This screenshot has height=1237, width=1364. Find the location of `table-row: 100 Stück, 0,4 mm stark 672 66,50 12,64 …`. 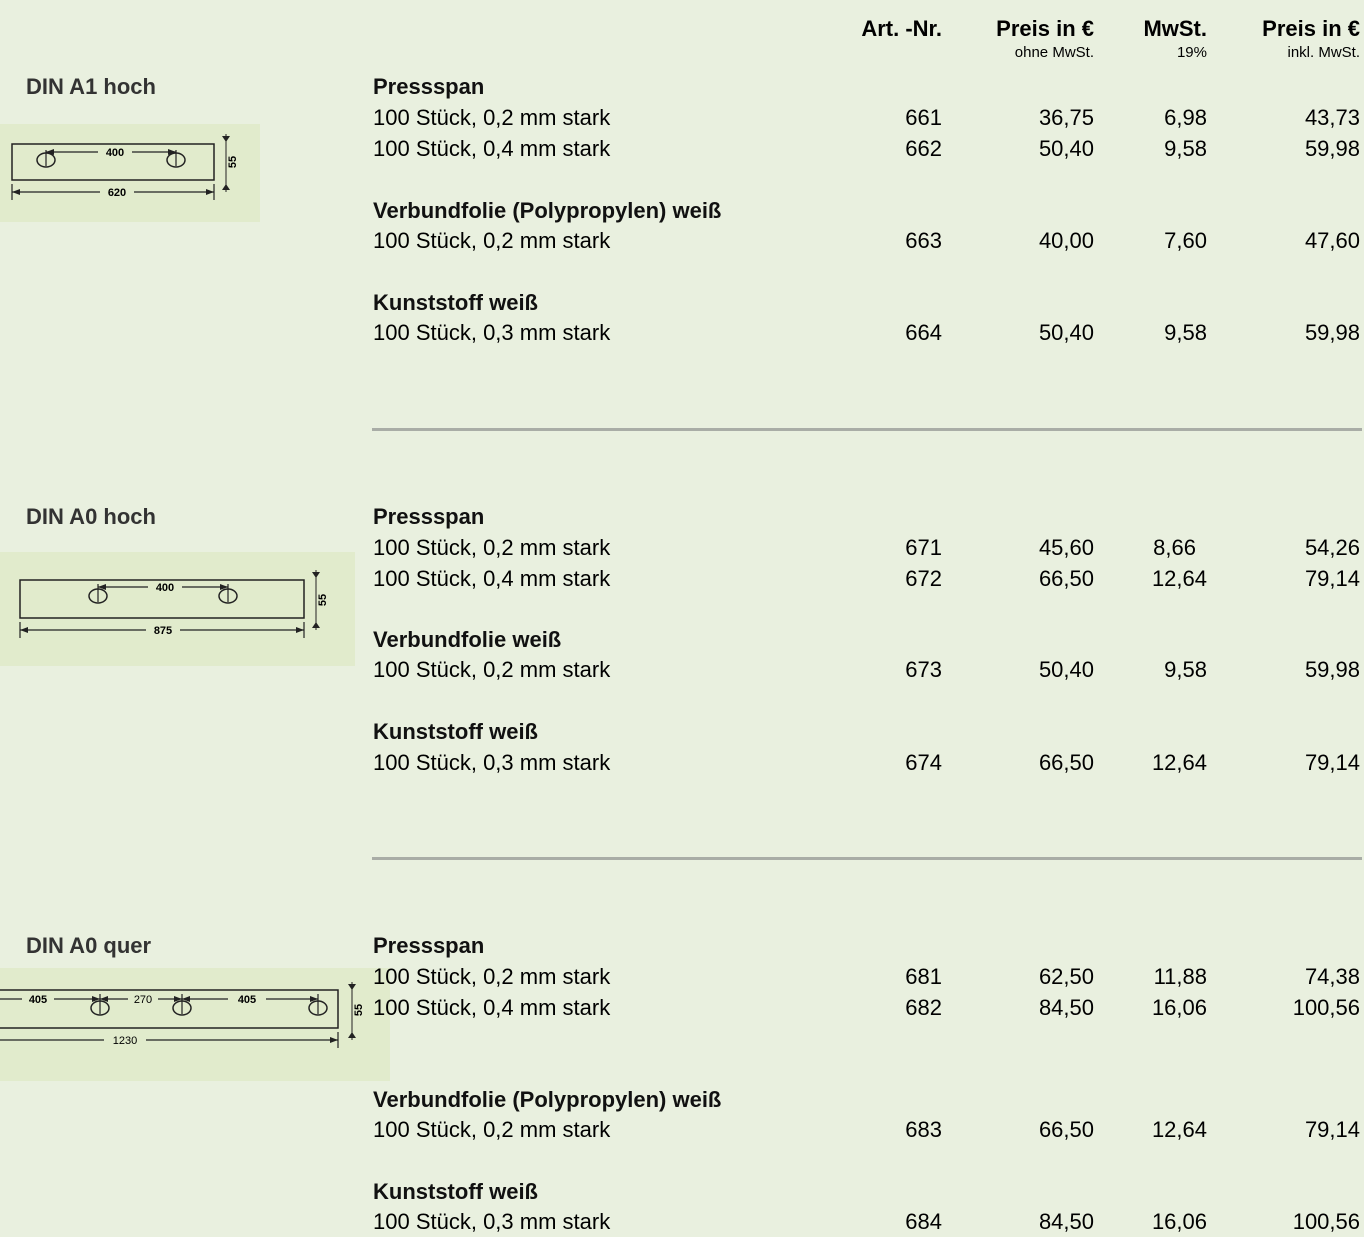

table-row: 100 Stück, 0,4 mm stark 672 66,50 12,64 … is located at coordinates (682, 579).